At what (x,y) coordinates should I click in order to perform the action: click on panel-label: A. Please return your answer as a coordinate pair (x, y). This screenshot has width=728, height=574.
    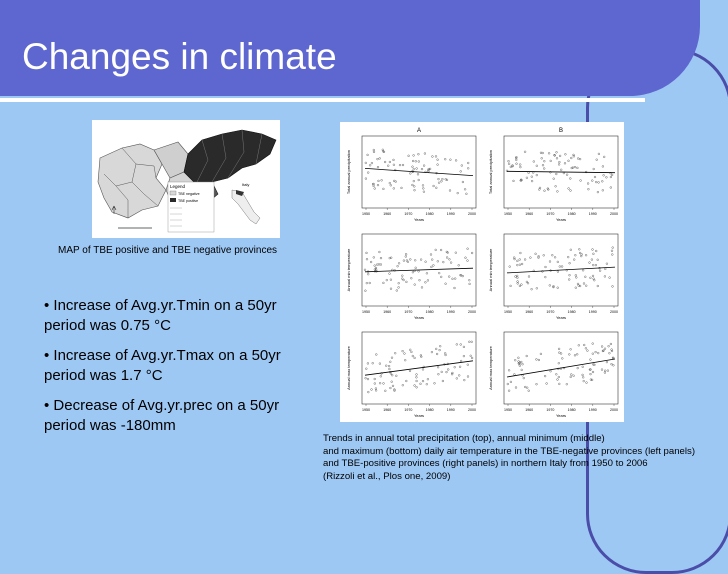
    Looking at the image, I should click on (419, 131).